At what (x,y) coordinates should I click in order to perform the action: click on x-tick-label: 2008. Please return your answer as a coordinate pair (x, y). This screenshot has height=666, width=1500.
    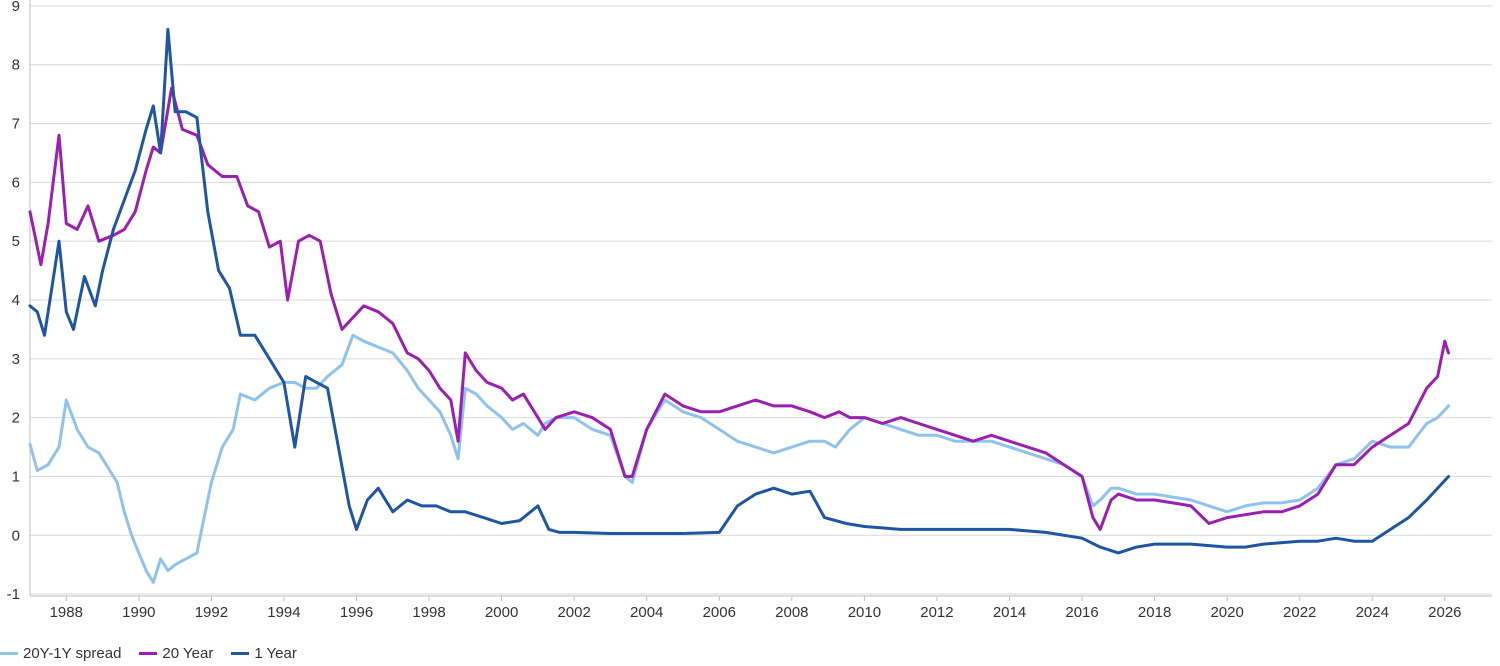
    Looking at the image, I should click on (791, 612).